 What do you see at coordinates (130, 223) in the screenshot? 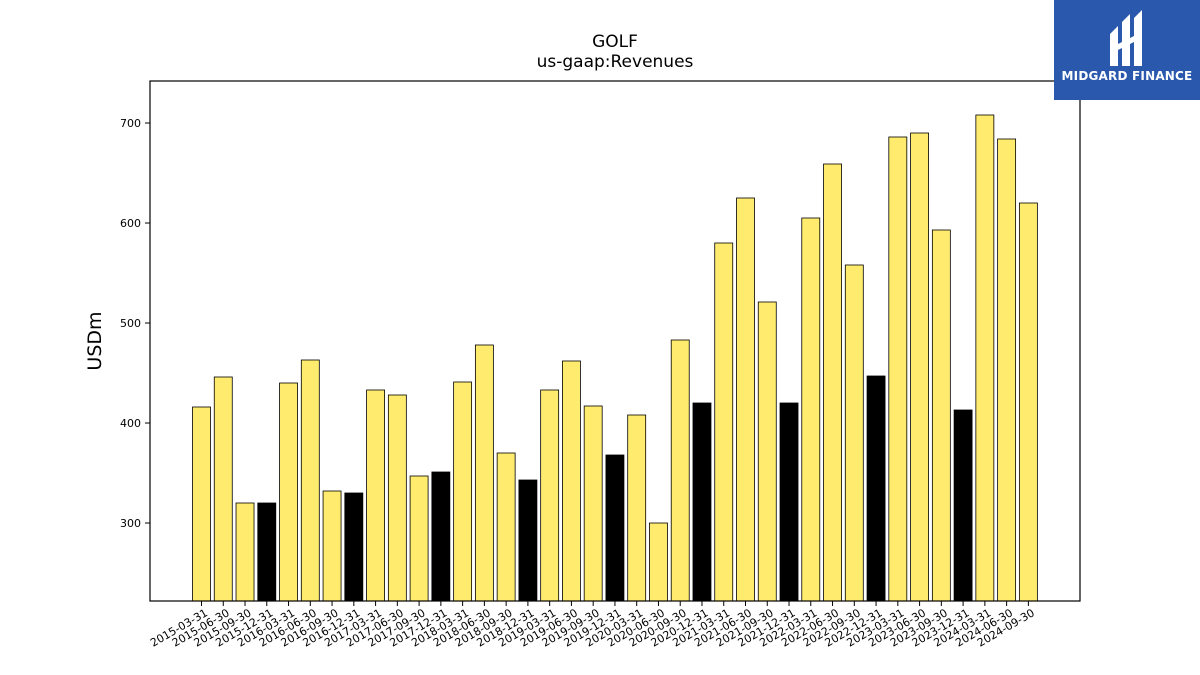
I see `y-tick-label: 600` at bounding box center [130, 223].